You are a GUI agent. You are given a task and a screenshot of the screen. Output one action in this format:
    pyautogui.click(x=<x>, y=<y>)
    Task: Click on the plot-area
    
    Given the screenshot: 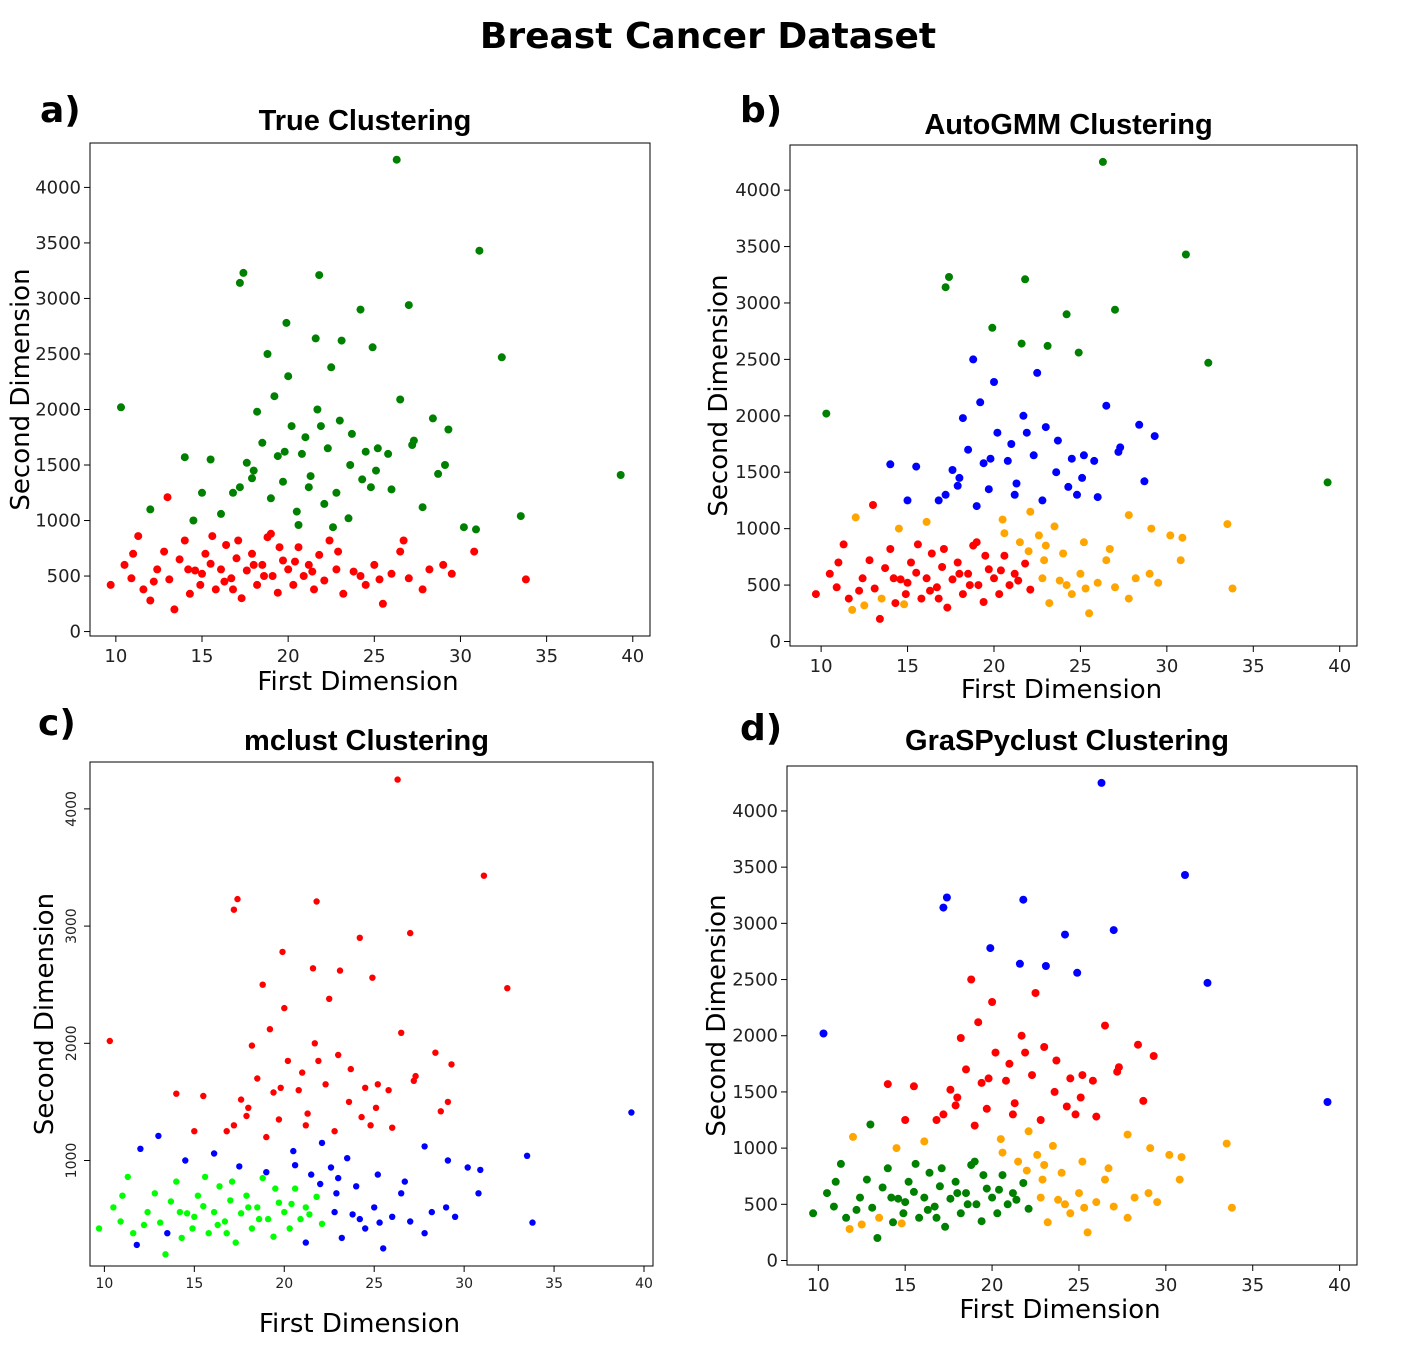 What is the action you would take?
    pyautogui.click(x=370, y=389)
    